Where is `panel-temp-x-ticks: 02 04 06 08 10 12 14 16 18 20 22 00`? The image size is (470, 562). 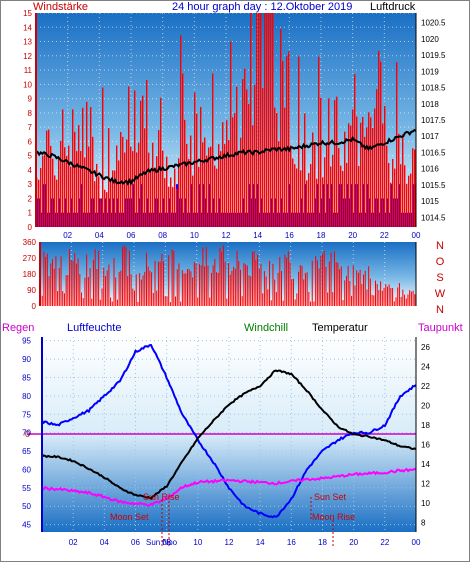 panel-temp-x-ticks: 02 04 06 08 10 12 14 16 18 20 22 00 is located at coordinates (245, 542).